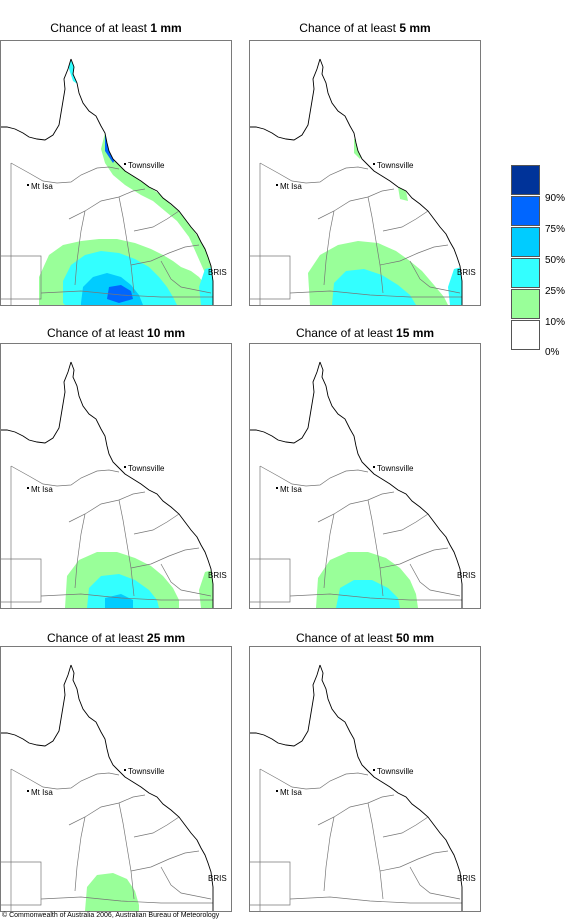 The width and height of the screenshot is (570, 923). I want to click on map-panel-10mm: Townsville Mt Isa BRIS, so click(116, 476).